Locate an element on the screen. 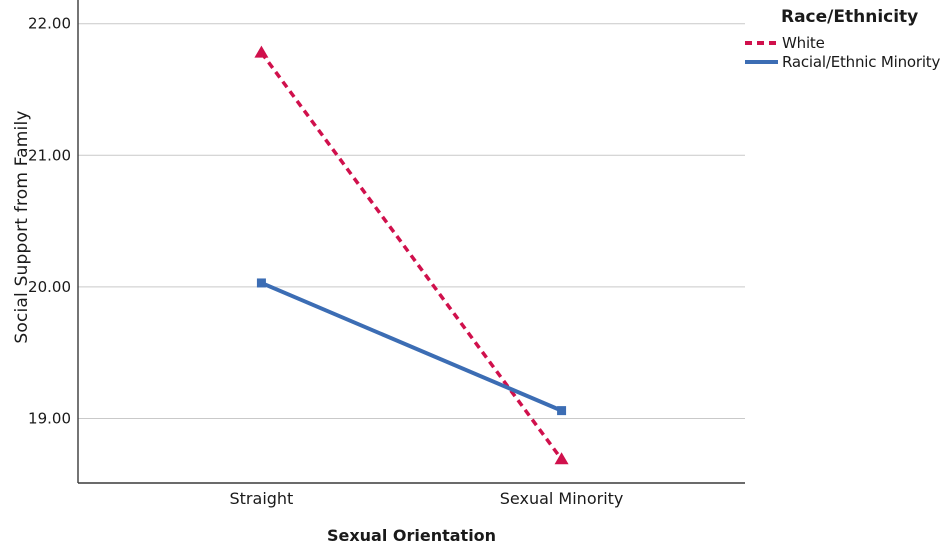 The height and width of the screenshot is (545, 947). x-tick-label: Sexual Minority is located at coordinates (562, 498).